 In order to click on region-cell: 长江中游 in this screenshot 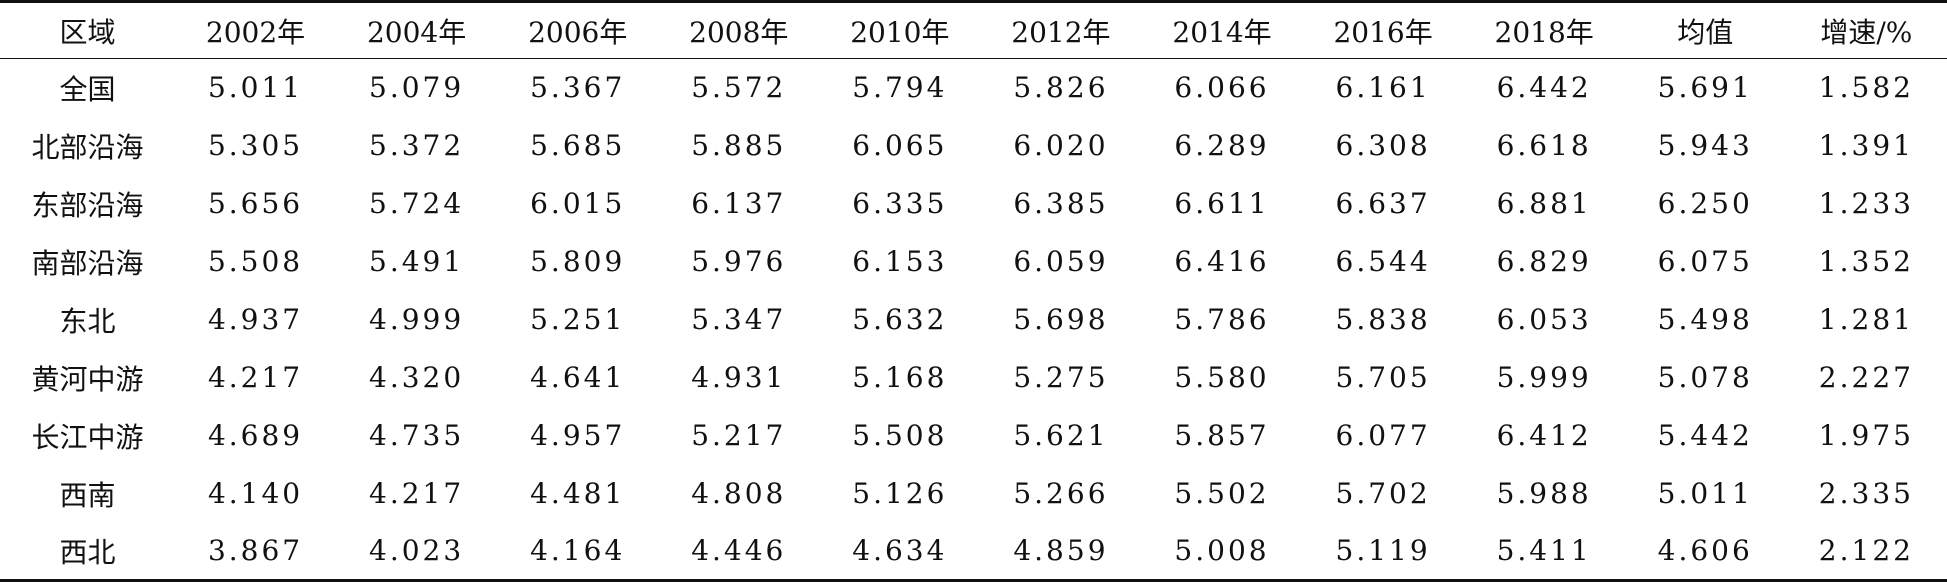, I will do `click(87, 437)`.